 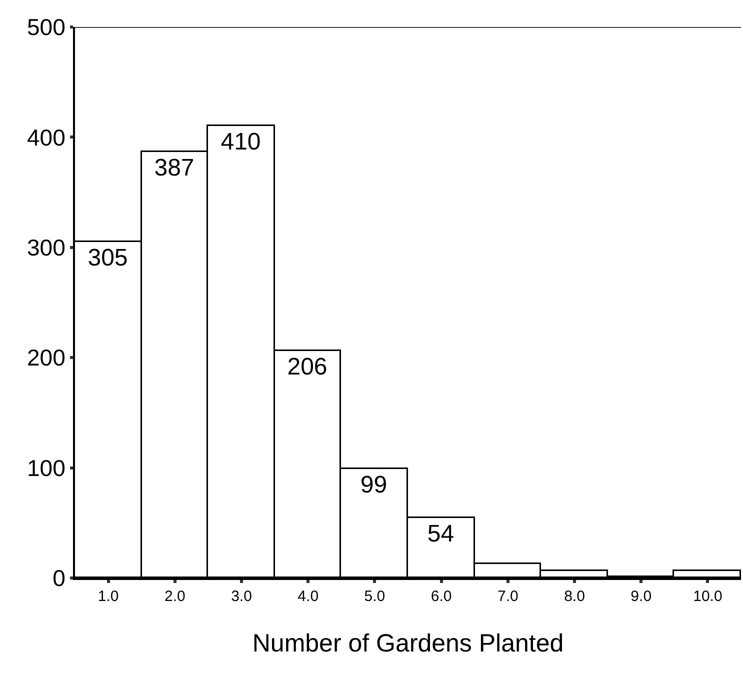 I want to click on x-tick-label: 1.0, so click(x=108, y=596).